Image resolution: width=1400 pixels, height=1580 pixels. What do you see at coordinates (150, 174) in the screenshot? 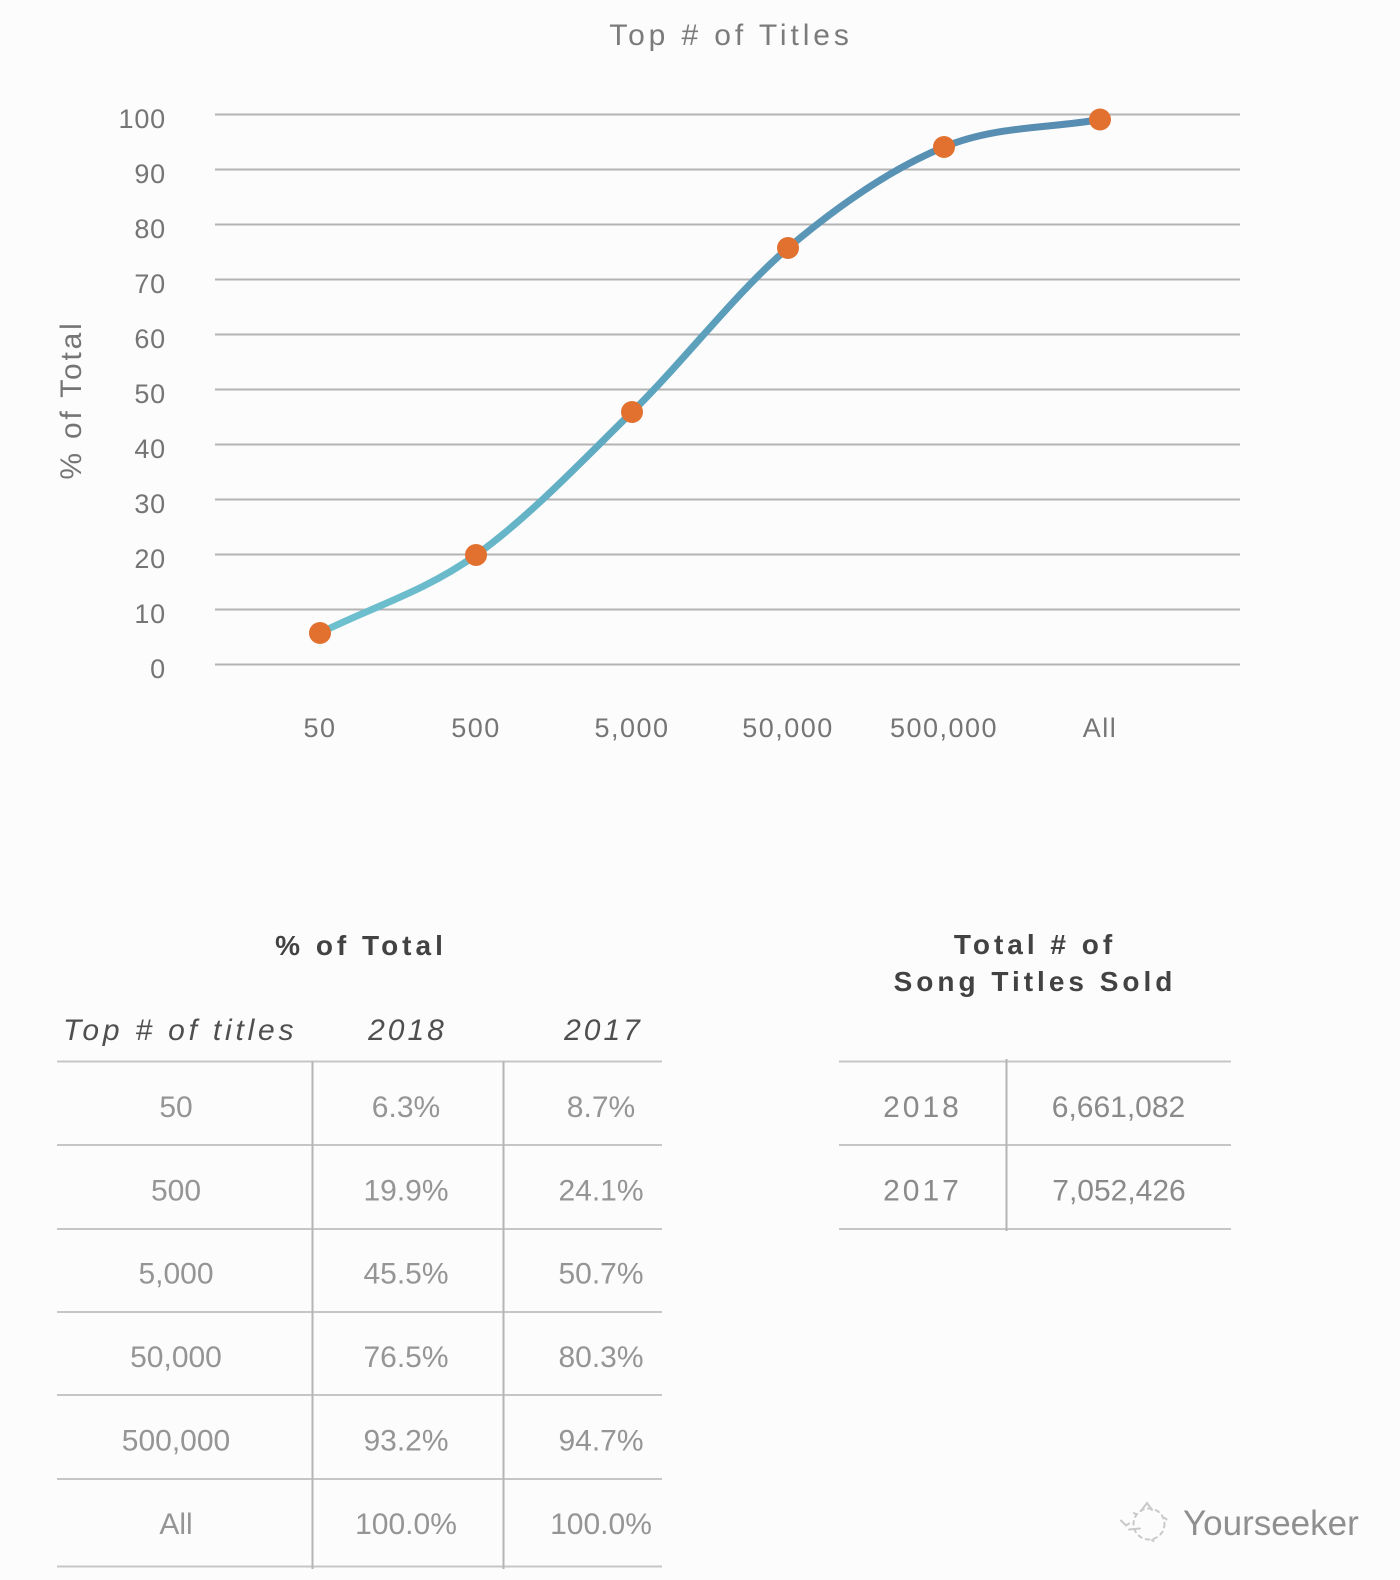
I see `svg-text: 90` at bounding box center [150, 174].